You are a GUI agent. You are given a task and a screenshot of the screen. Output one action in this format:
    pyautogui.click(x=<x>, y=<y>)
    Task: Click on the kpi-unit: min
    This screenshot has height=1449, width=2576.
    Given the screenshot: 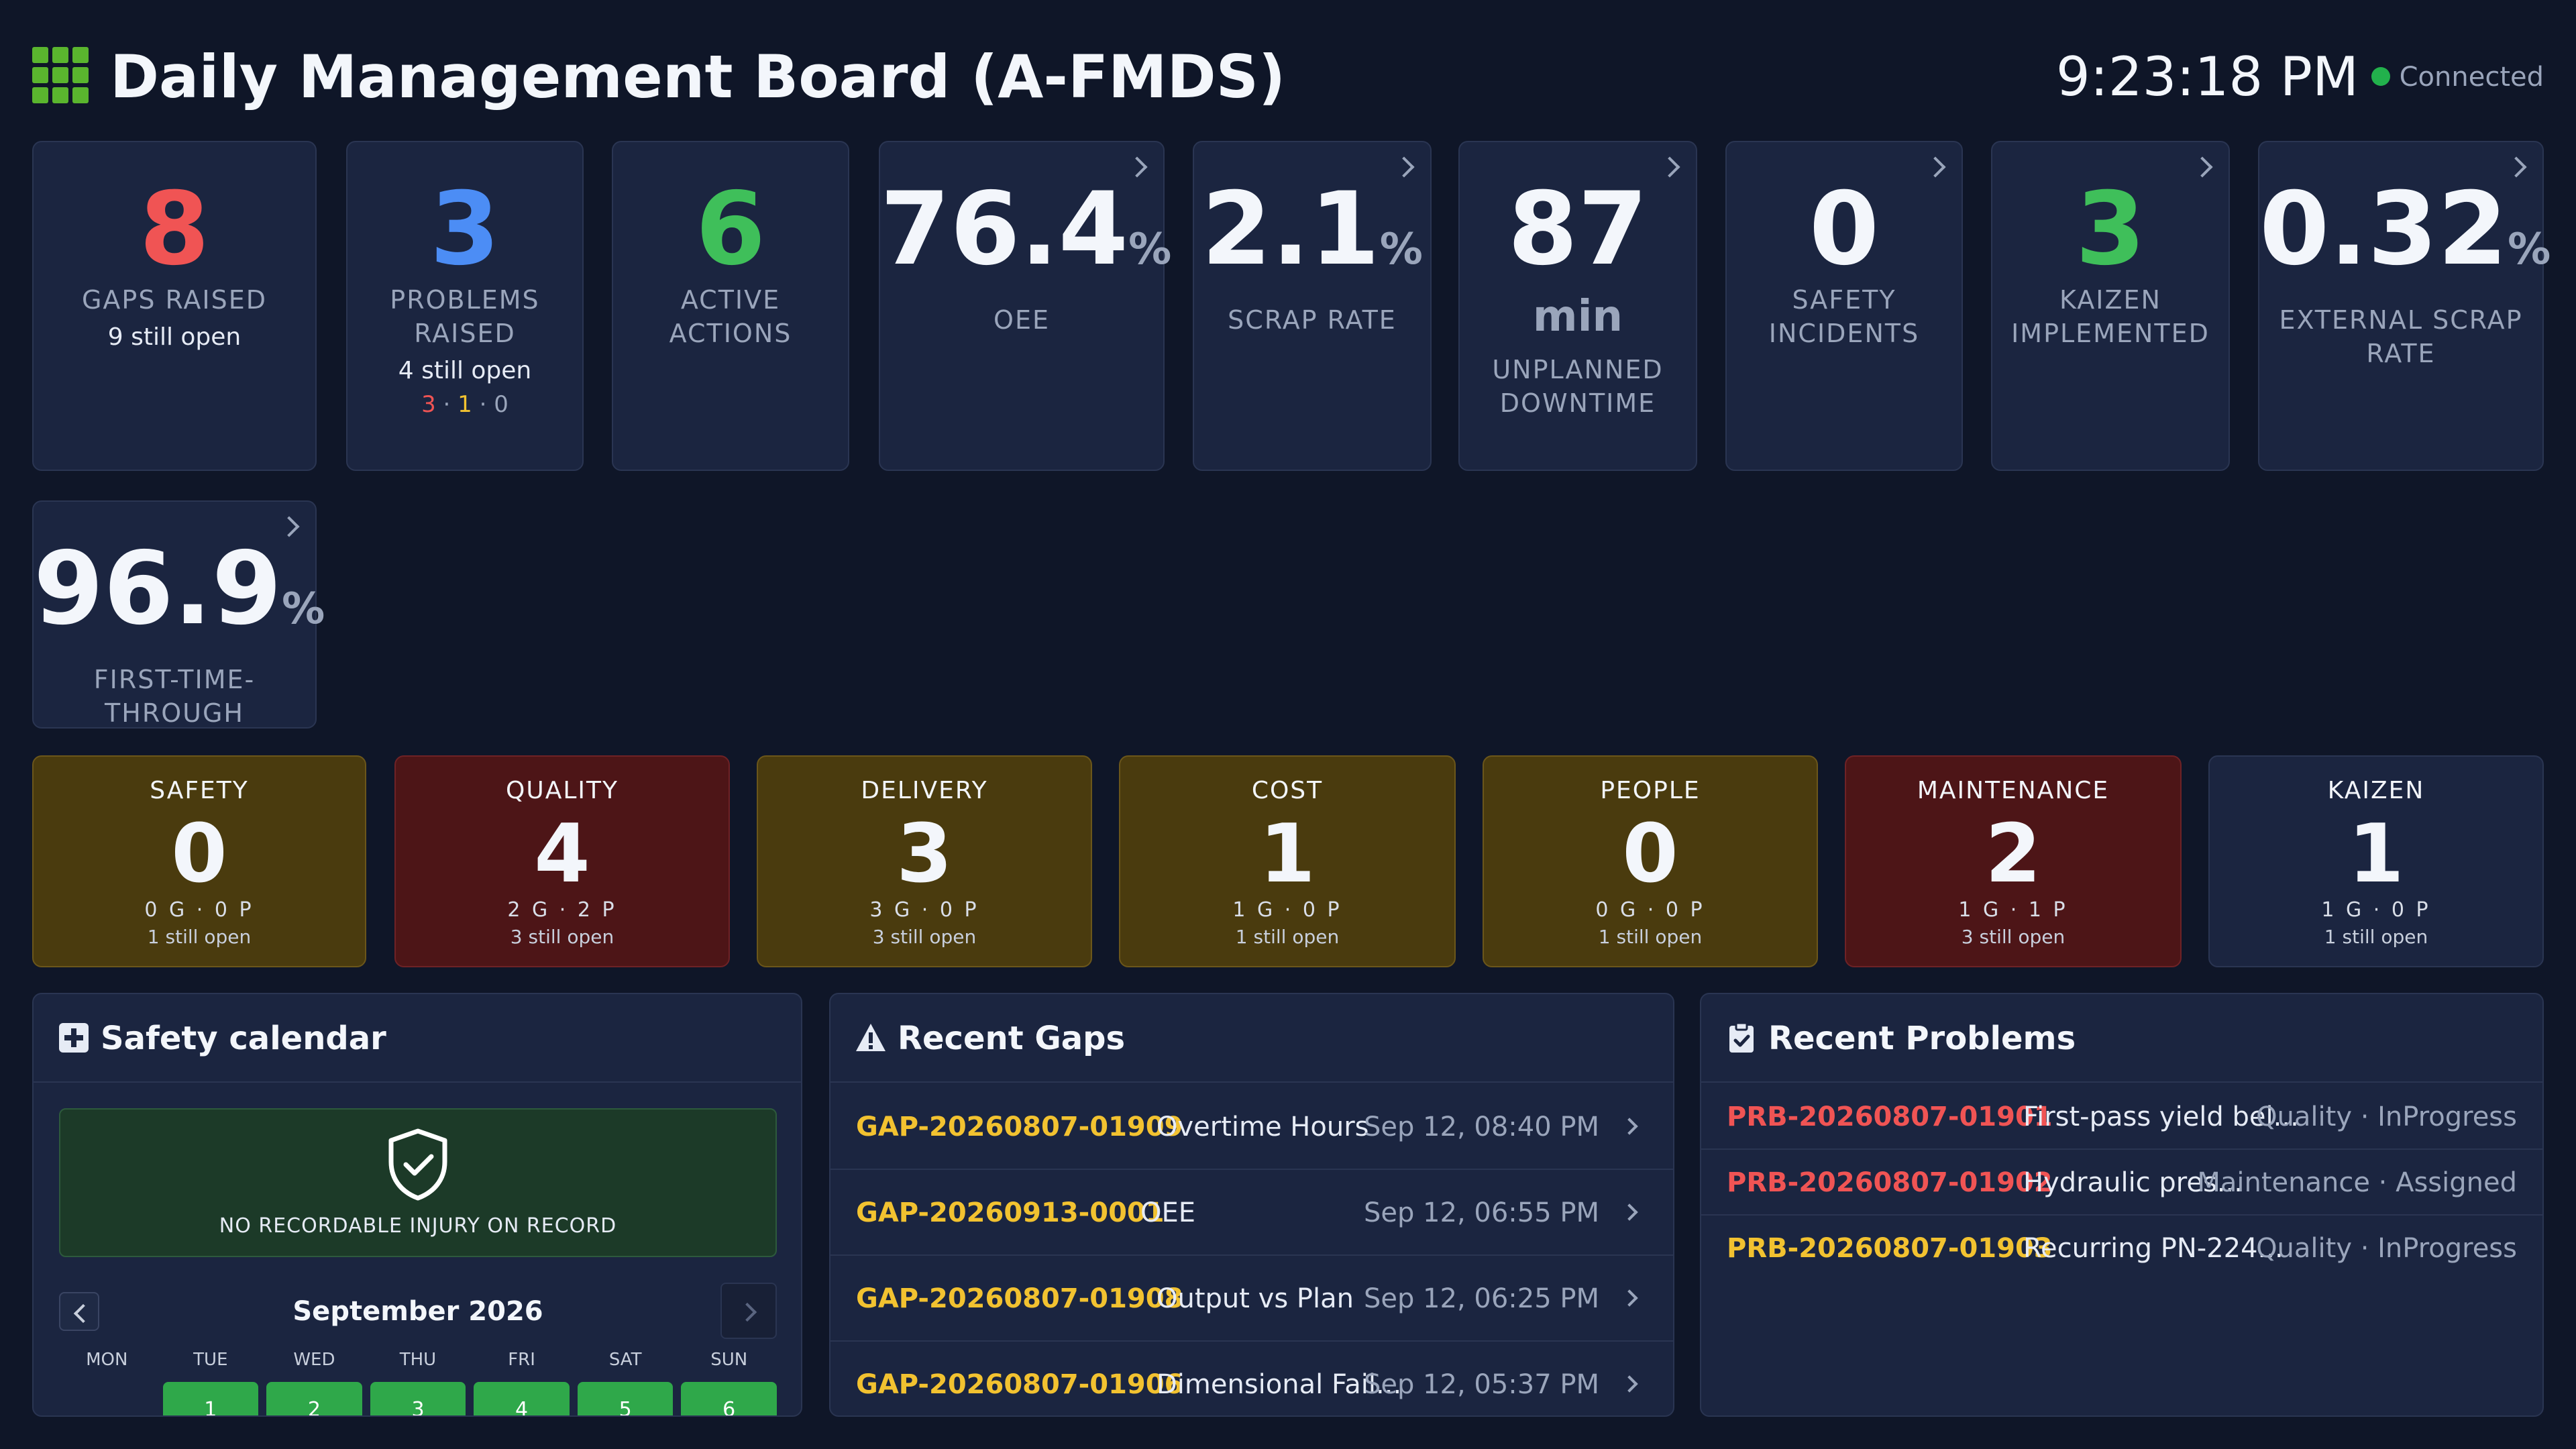 What is the action you would take?
    pyautogui.click(x=1577, y=316)
    